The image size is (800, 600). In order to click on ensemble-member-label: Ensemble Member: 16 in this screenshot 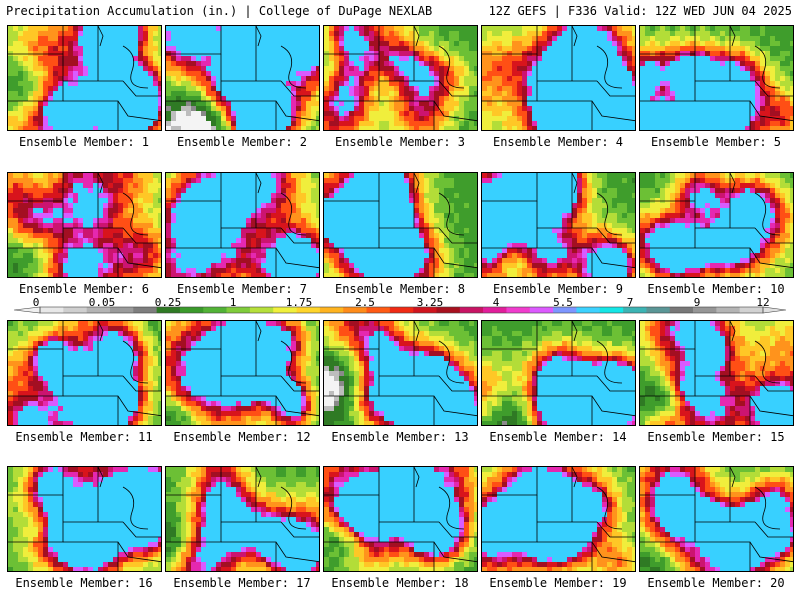, I will do `click(84, 583)`.